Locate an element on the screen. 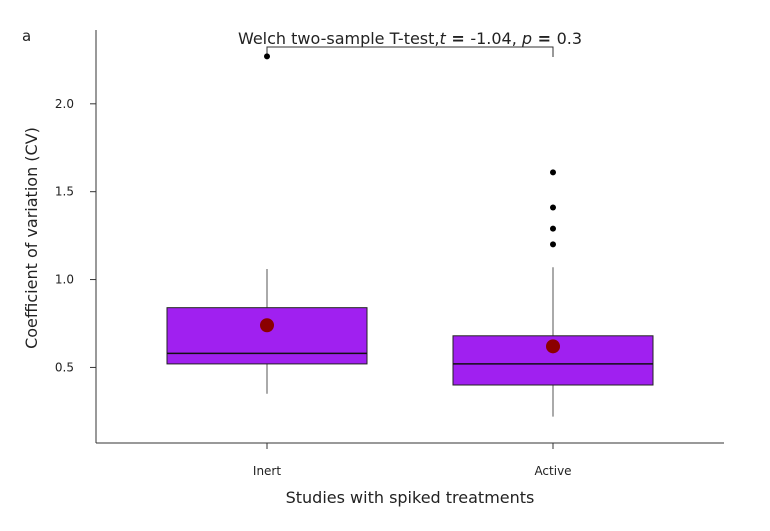 Image resolution: width=770 pixels, height=531 pixels. y-tick-label: 0.5 is located at coordinates (64, 367).